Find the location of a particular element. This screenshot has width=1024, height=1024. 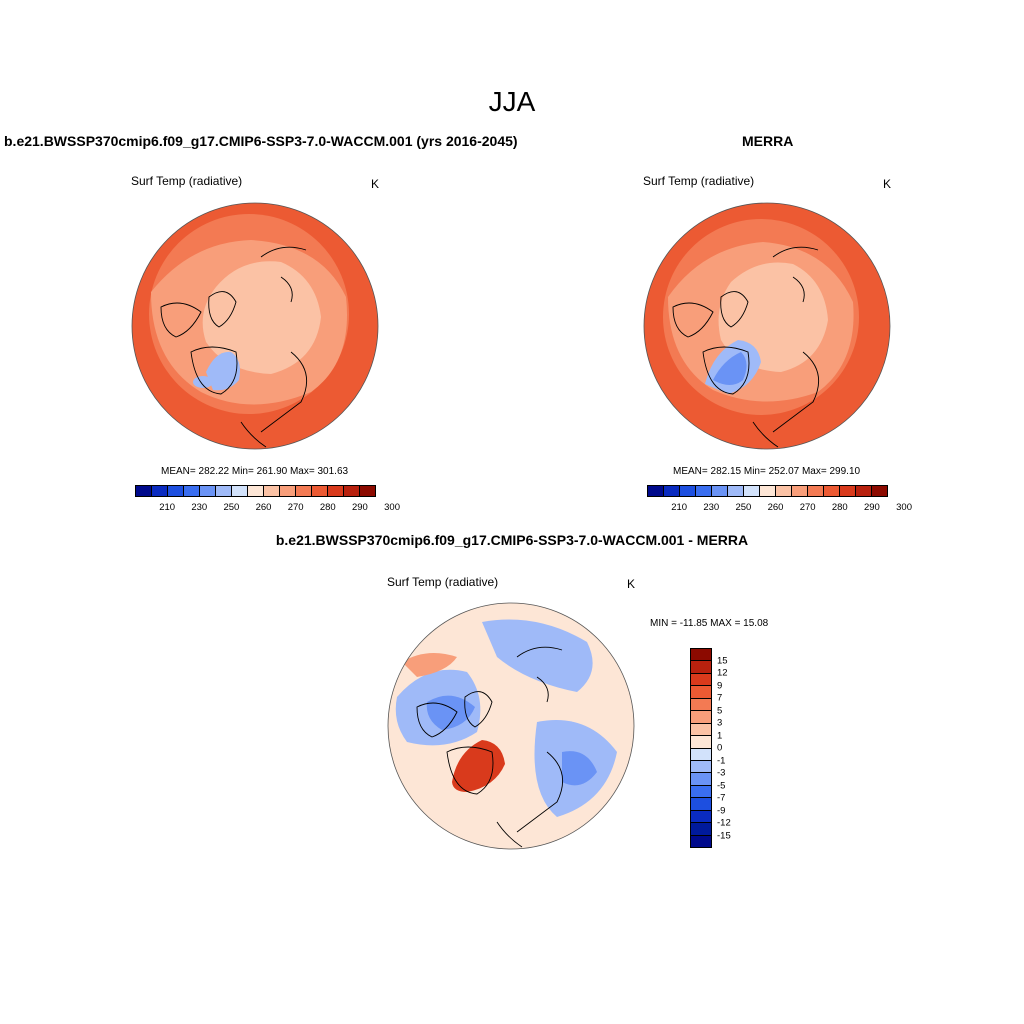

colorbar-tick-label: -3 is located at coordinates (721, 773).